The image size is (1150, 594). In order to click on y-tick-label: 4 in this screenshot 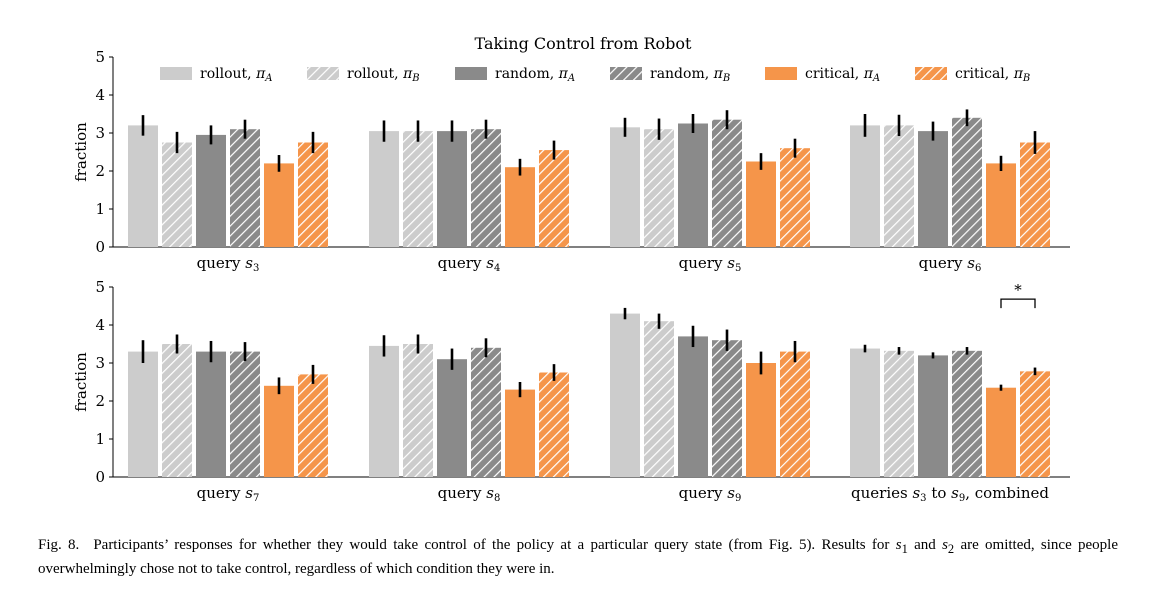, I will do `click(100, 325)`.